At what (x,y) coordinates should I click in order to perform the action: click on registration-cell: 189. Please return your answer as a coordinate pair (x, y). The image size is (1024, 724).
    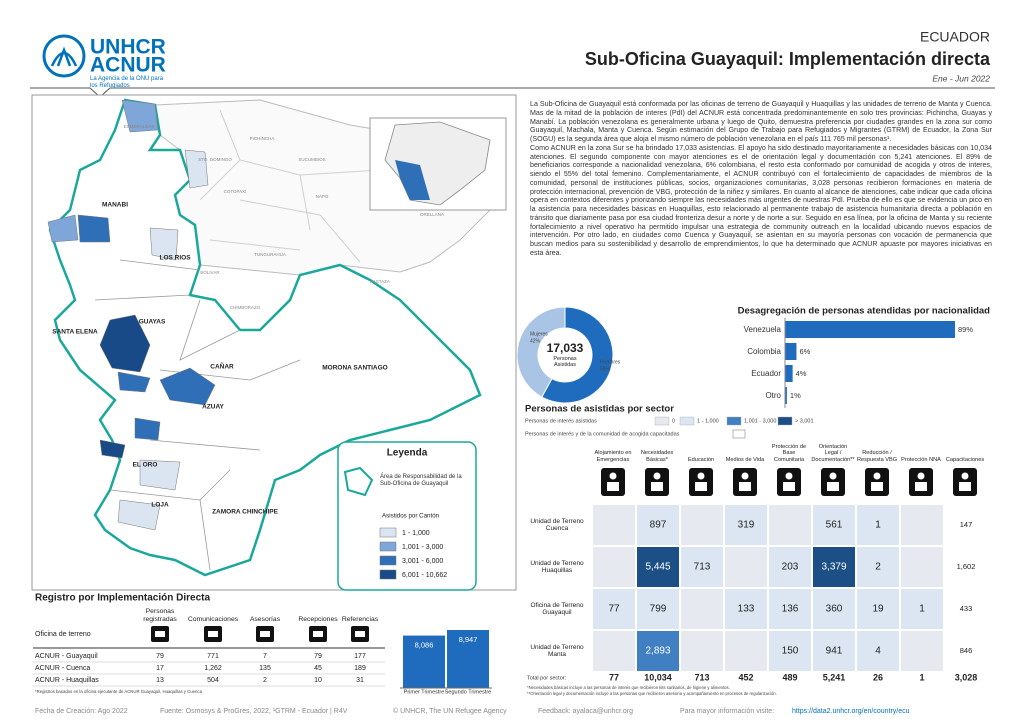
    Looking at the image, I should click on (360, 668).